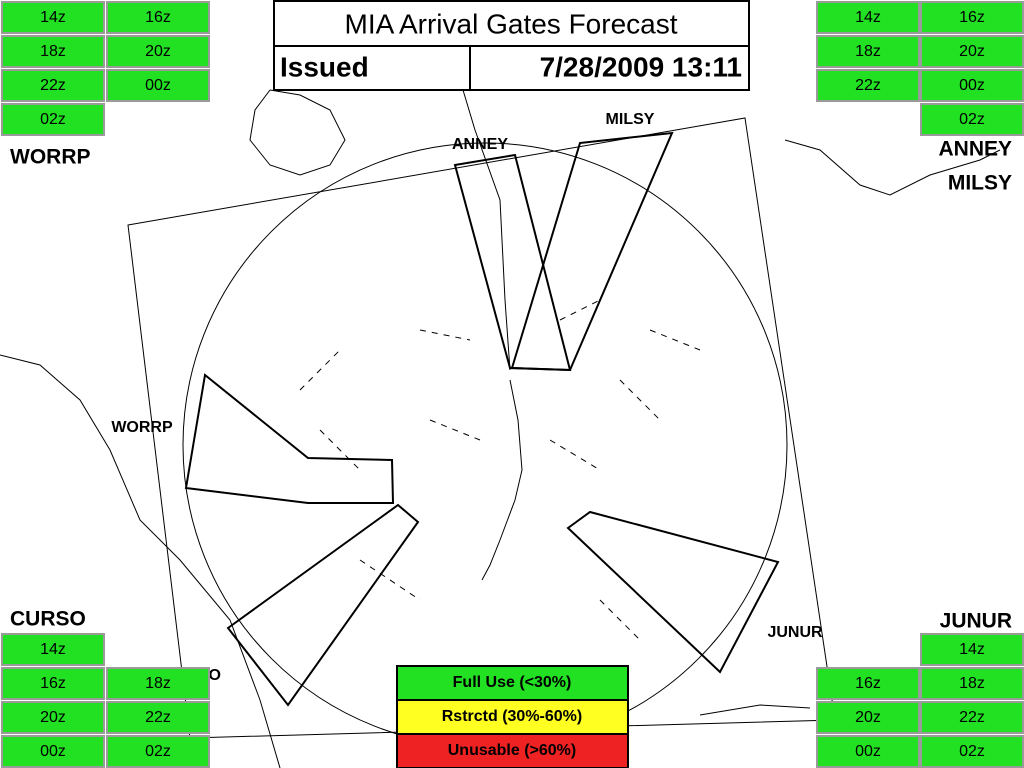 The image size is (1024, 768). I want to click on legend-label: Full Use (<30%), so click(512, 682).